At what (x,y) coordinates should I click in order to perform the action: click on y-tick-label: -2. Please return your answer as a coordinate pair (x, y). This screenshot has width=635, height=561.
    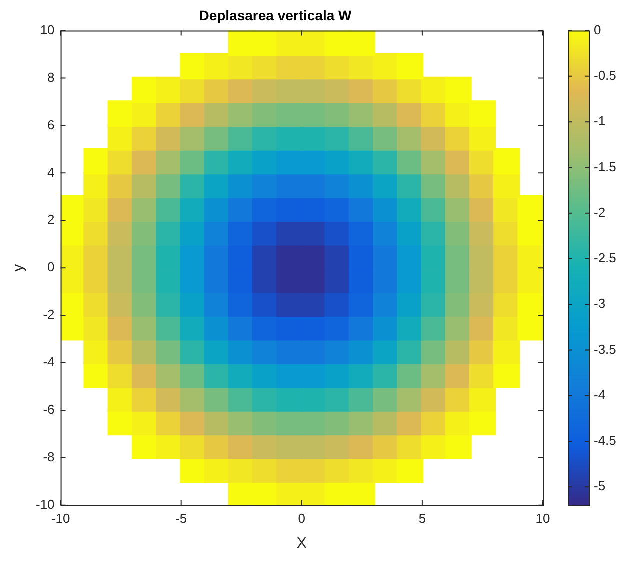
    Looking at the image, I should click on (49, 314).